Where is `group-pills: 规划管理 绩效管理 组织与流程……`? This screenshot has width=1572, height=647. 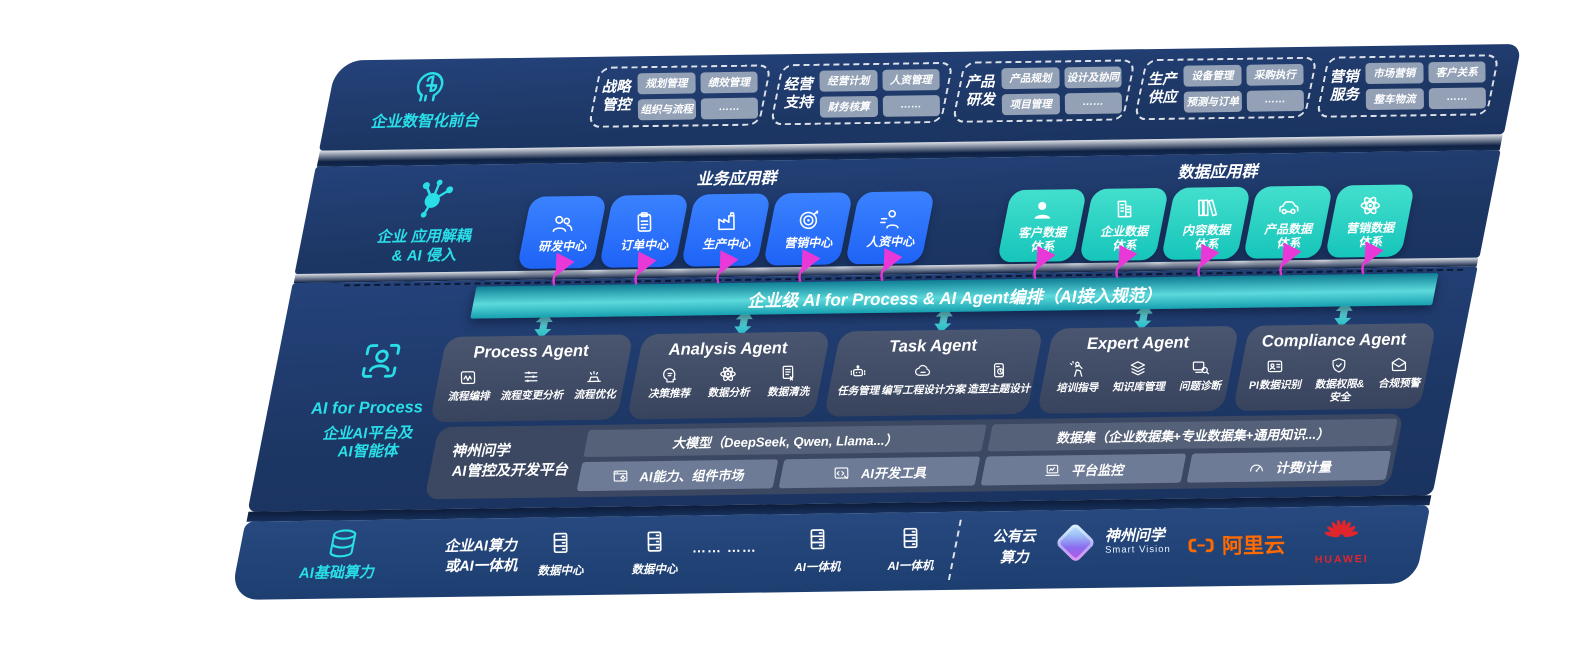 group-pills: 规划管理 绩效管理 组织与流程…… is located at coordinates (698, 96).